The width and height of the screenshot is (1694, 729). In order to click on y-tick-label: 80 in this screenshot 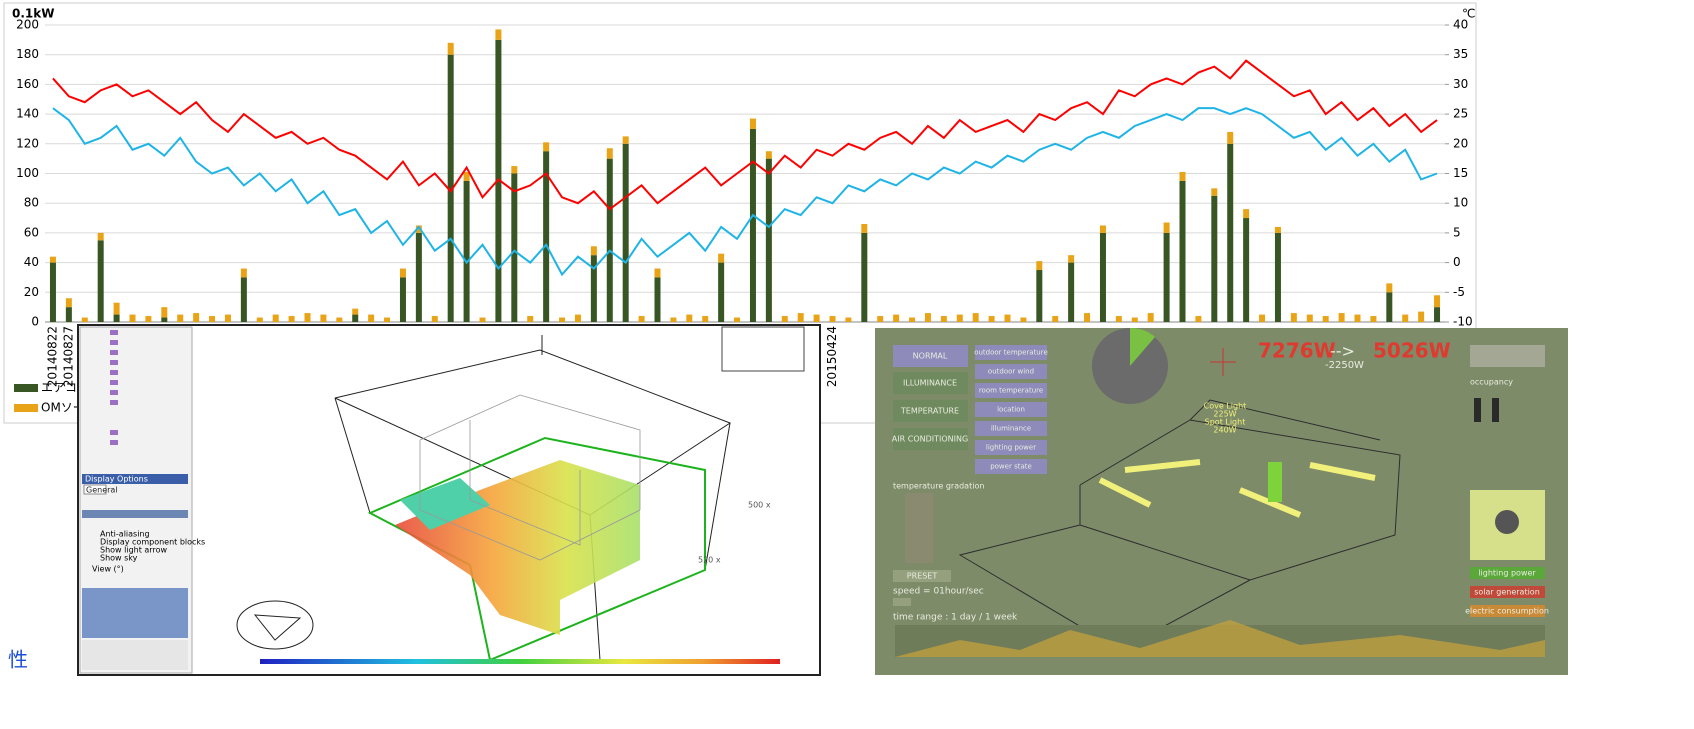, I will do `click(31, 203)`.